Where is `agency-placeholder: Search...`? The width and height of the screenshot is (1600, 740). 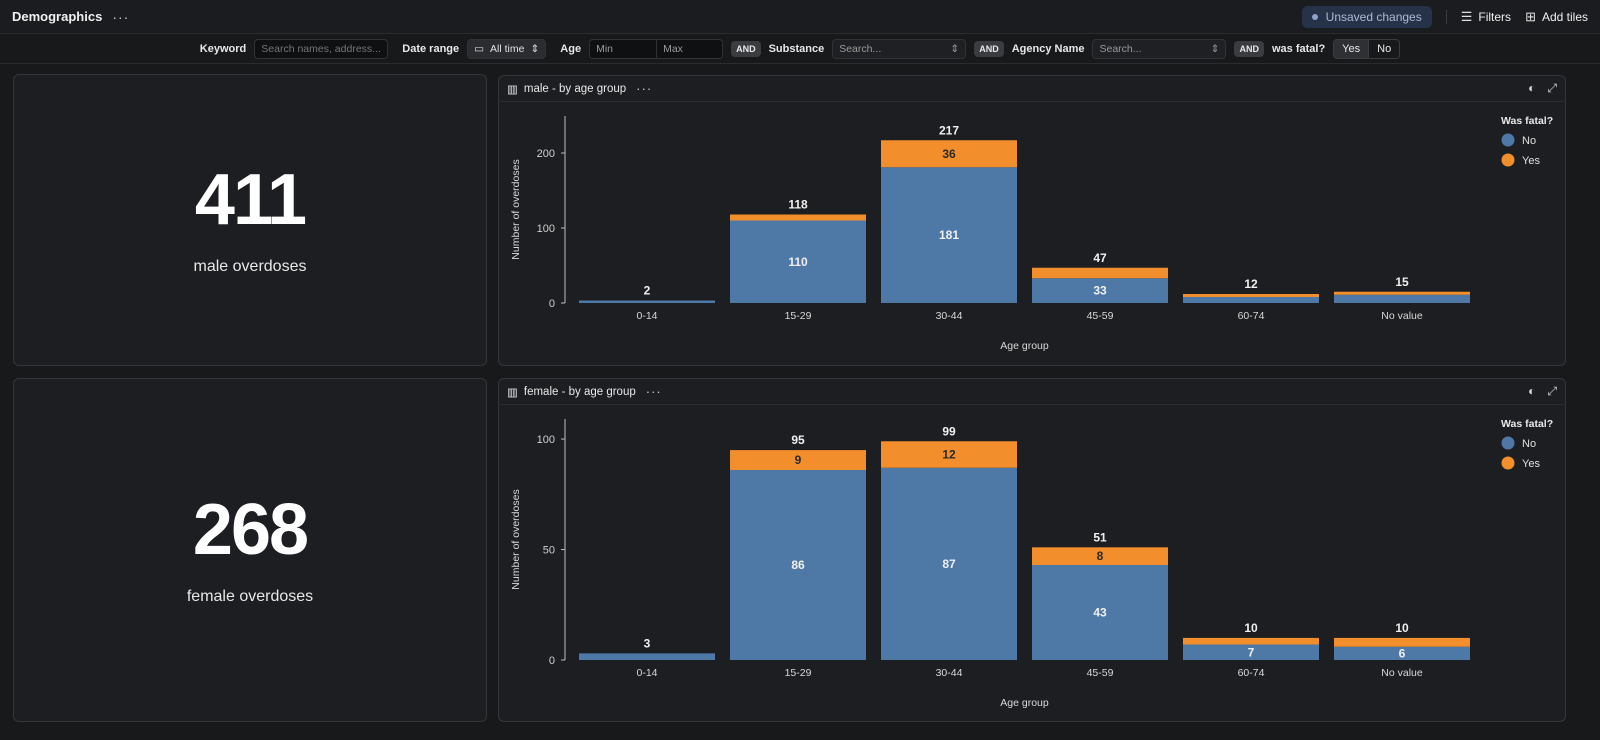 agency-placeholder: Search... is located at coordinates (1120, 48).